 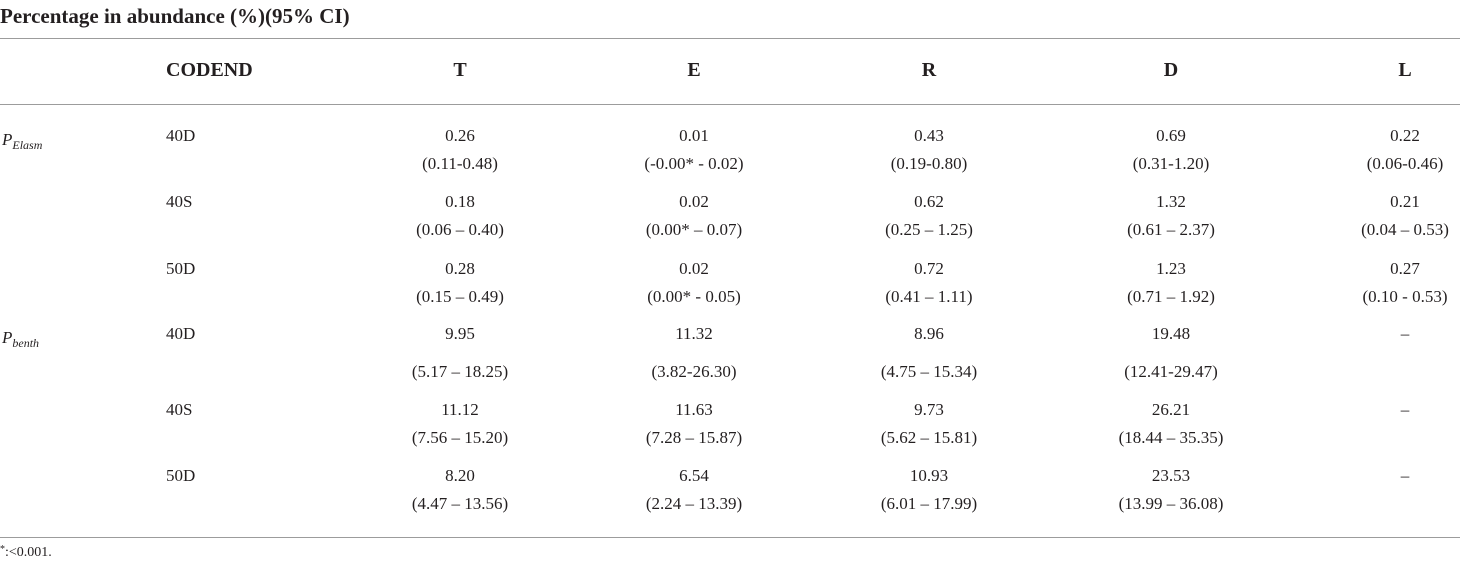 I want to click on cell-value: 19.48, so click(x=1171, y=333).